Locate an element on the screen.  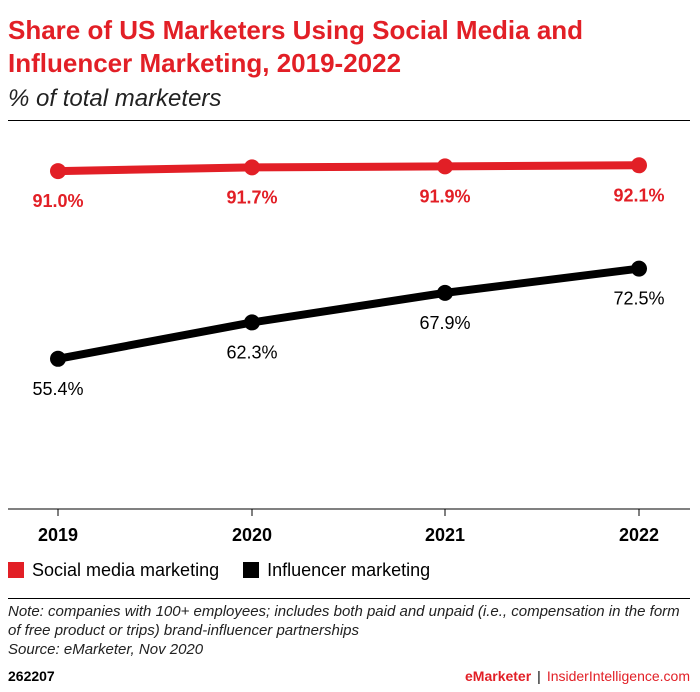
data-label-influencer-2022: 72.5% is located at coordinates (638, 299).